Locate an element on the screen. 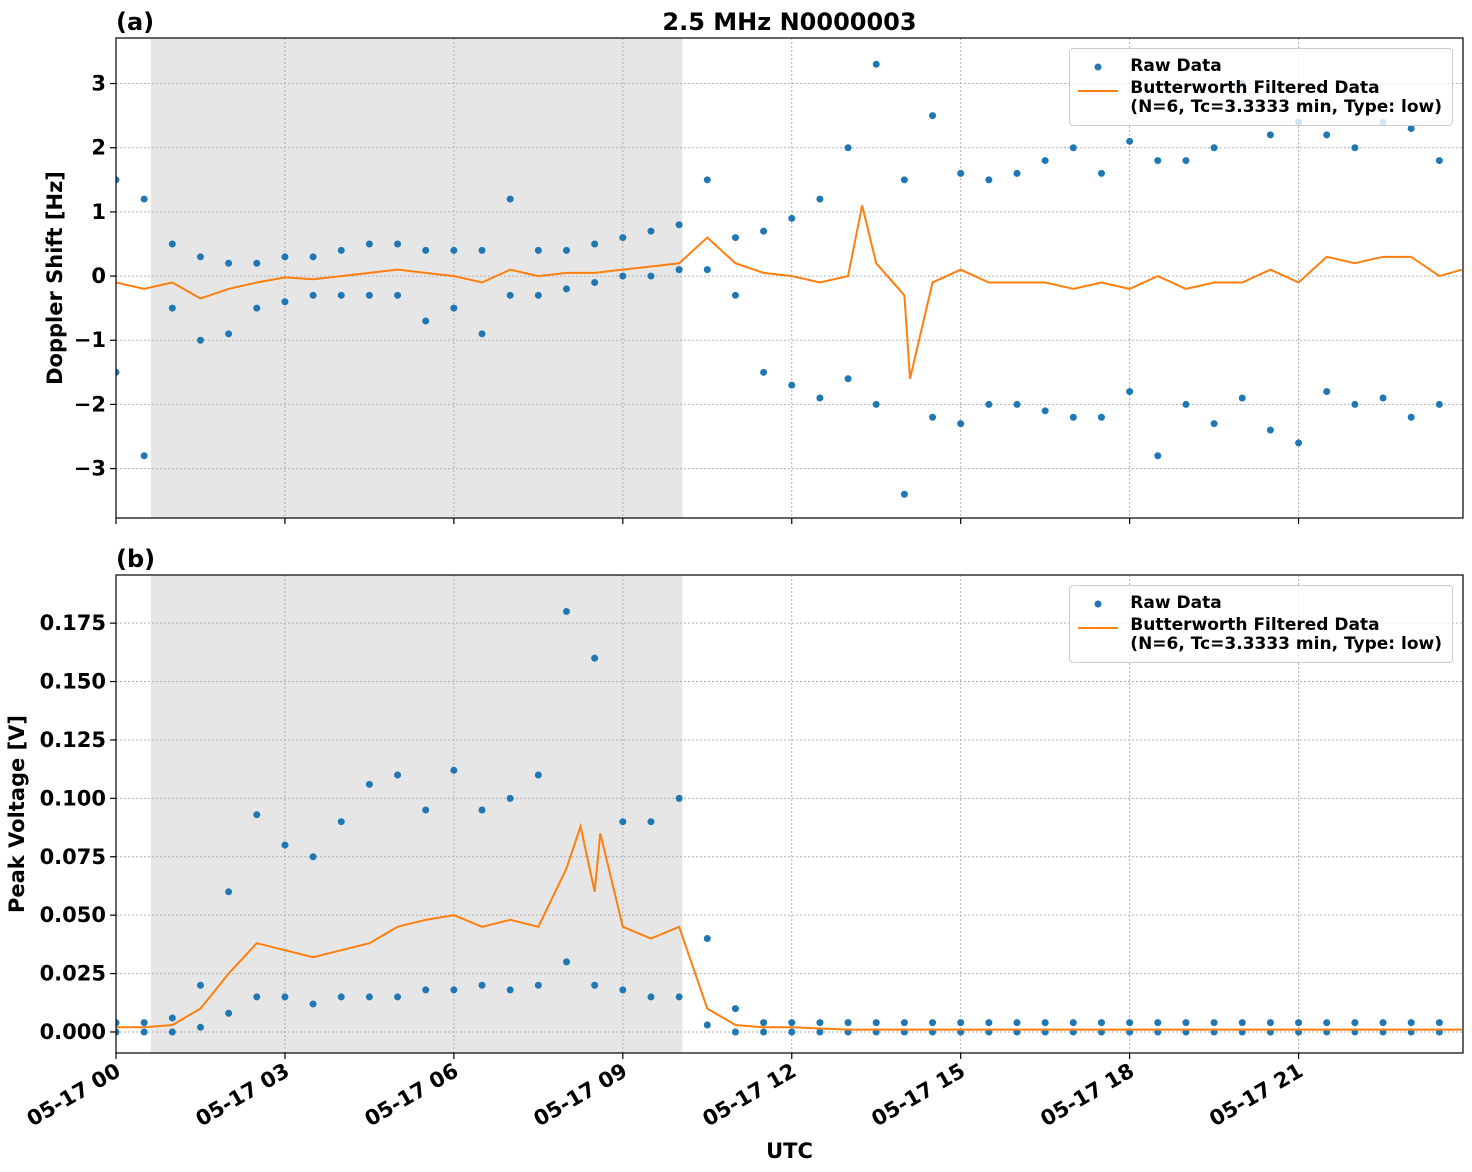  chart-title: 2.5 MHz N0000003 is located at coordinates (789, 22).